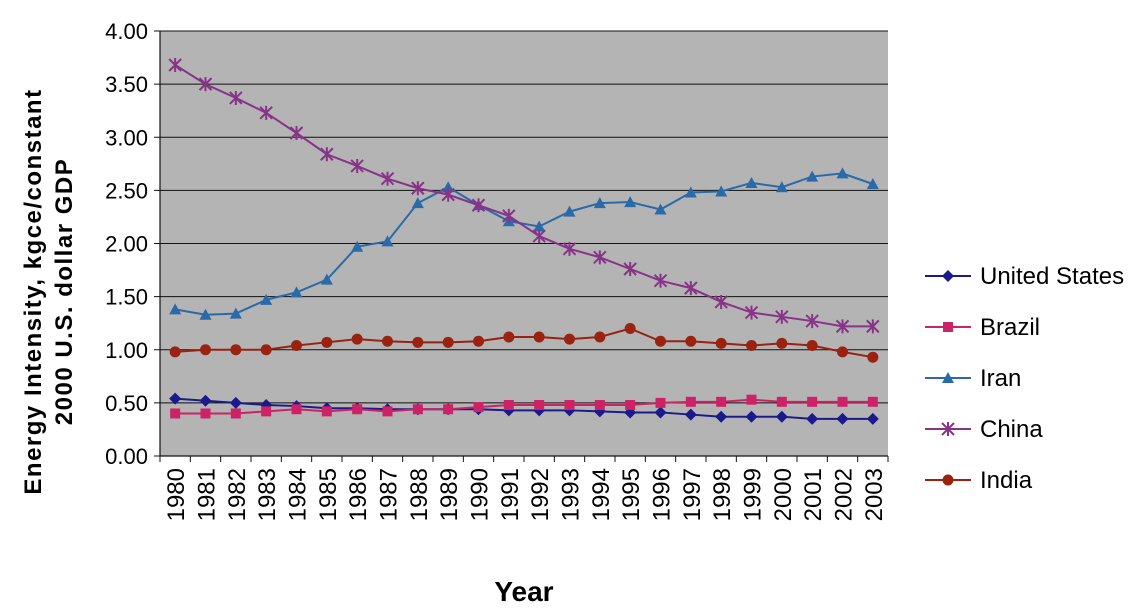 The height and width of the screenshot is (613, 1144). What do you see at coordinates (692, 494) in the screenshot?
I see `x-tick-label: 1997` at bounding box center [692, 494].